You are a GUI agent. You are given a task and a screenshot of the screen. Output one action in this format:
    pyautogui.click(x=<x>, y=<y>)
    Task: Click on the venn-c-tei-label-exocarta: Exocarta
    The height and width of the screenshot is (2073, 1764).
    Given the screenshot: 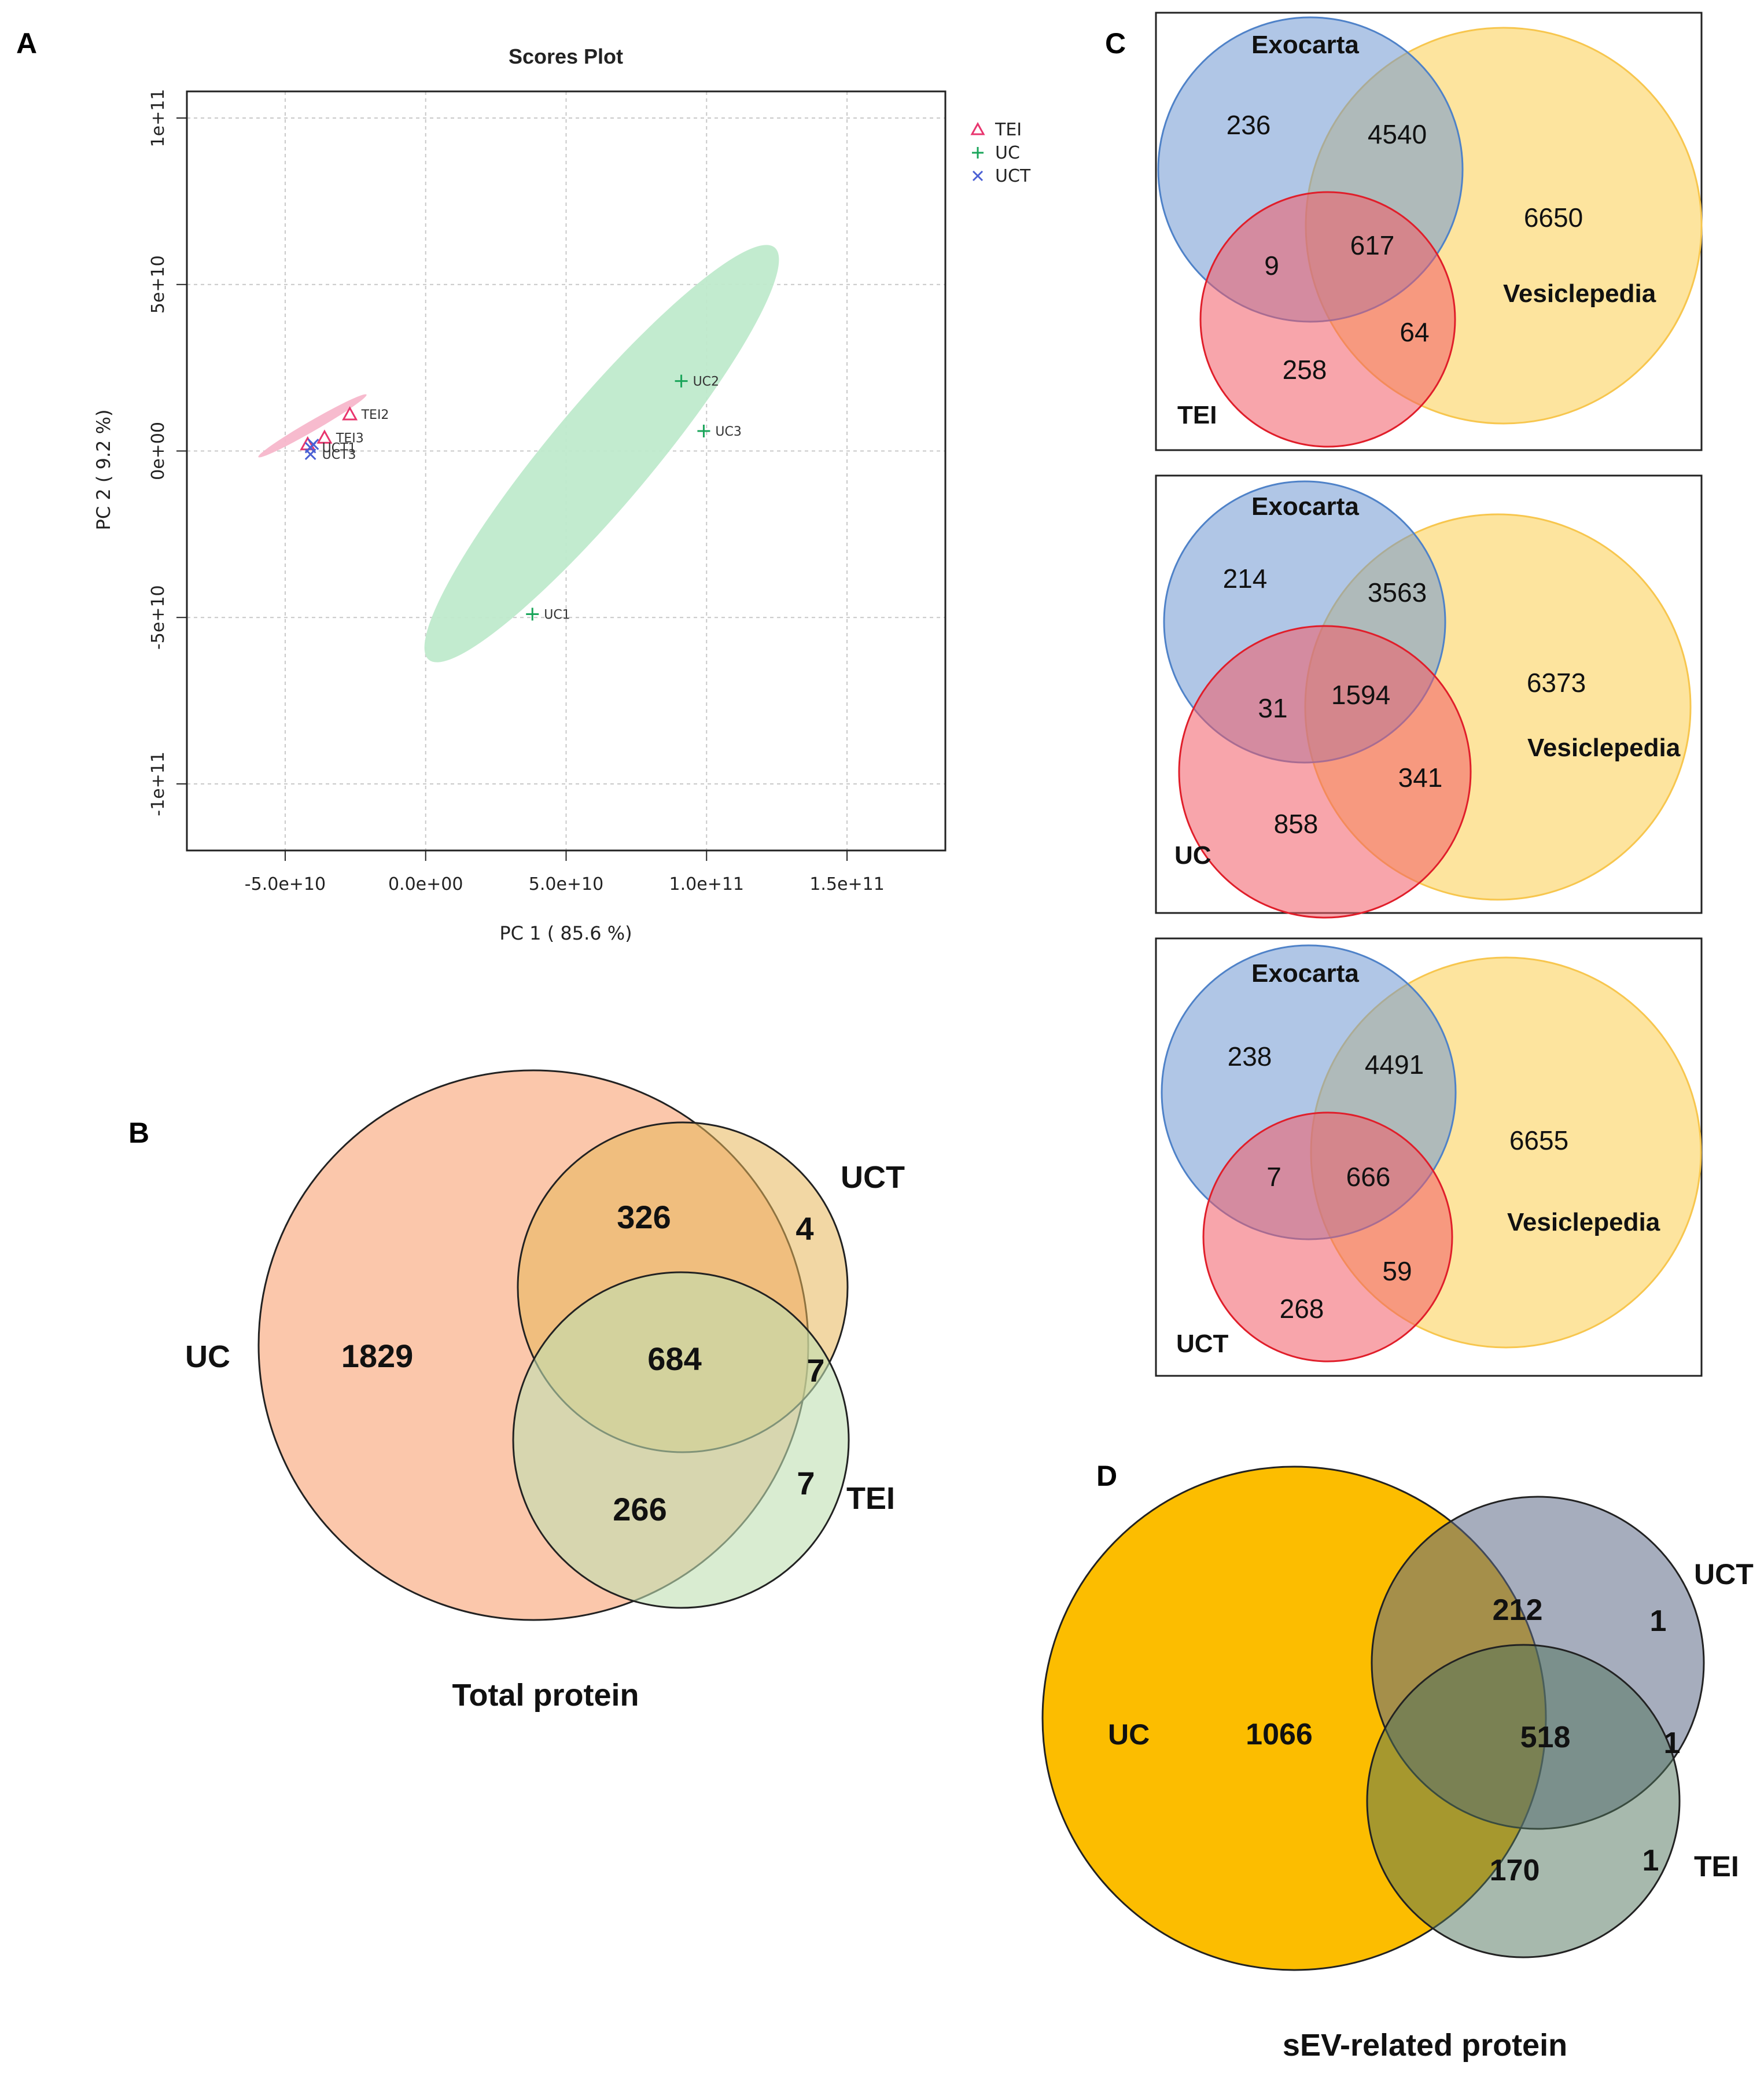 What is the action you would take?
    pyautogui.click(x=1305, y=45)
    